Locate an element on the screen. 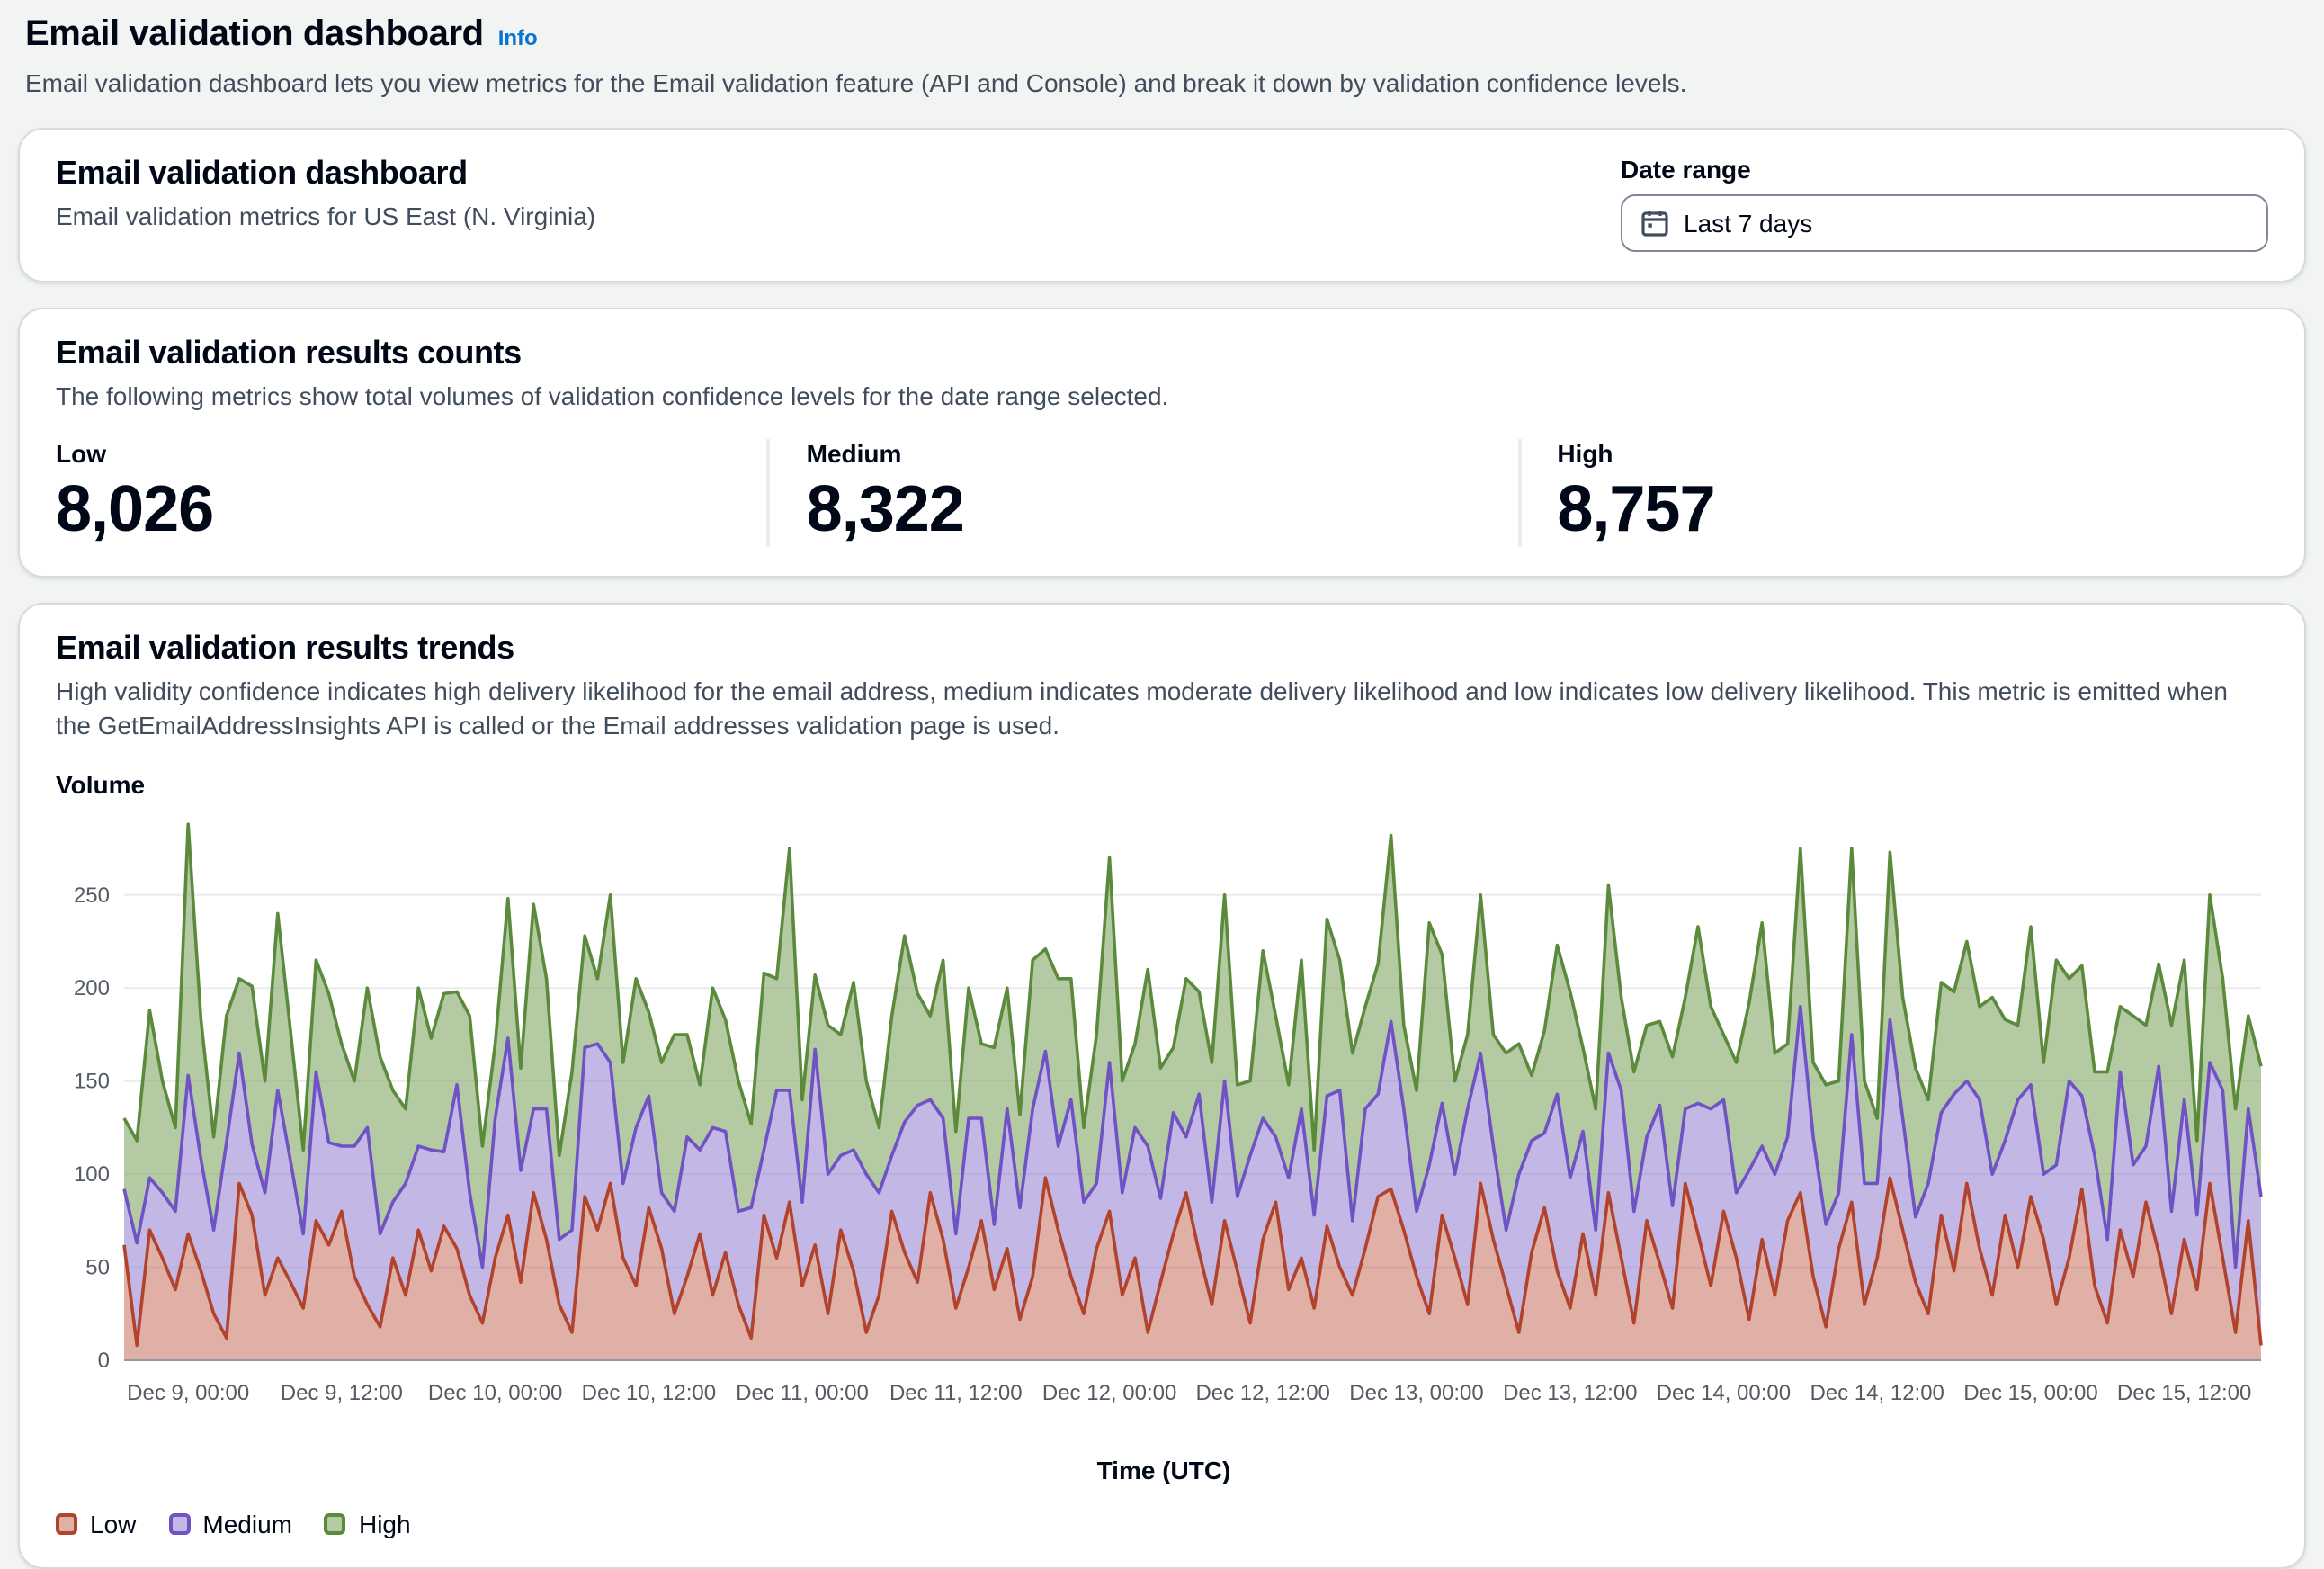 This screenshot has width=2324, height=1569. legend-swatch-medium is located at coordinates (179, 1523).